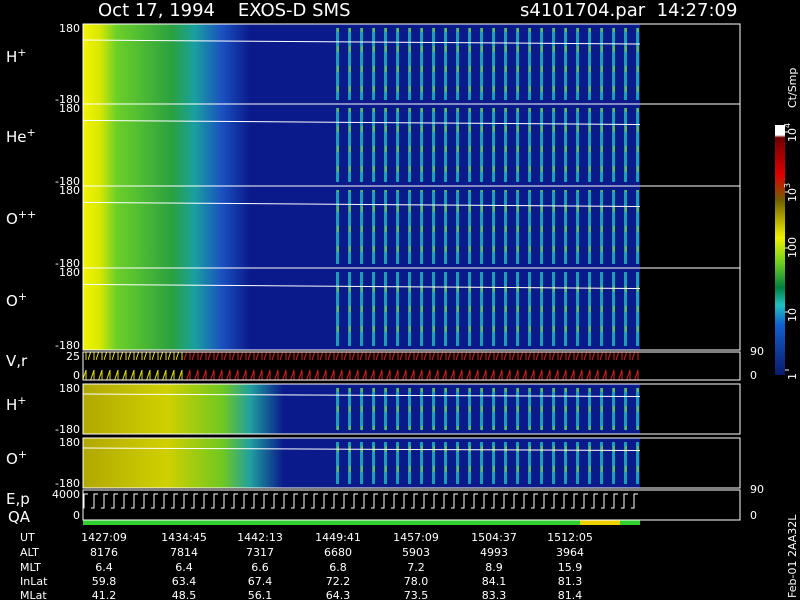  Describe the element at coordinates (260, 581) in the screenshot. I see `cell: 67.4` at that location.